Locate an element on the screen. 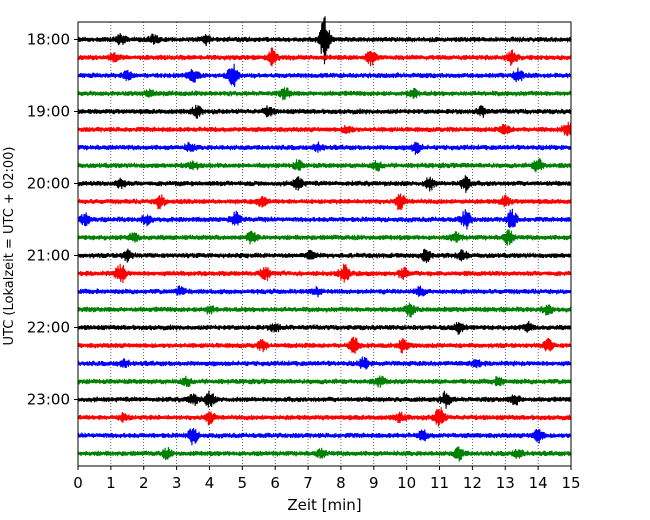  y-tick-label: 18:00 is located at coordinates (48, 40).